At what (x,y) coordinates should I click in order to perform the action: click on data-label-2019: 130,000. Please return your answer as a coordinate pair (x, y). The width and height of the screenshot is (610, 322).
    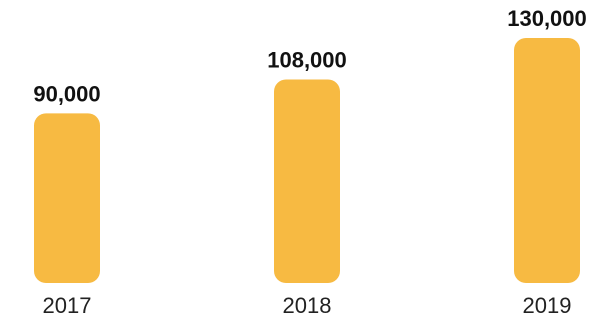
    Looking at the image, I should click on (547, 18).